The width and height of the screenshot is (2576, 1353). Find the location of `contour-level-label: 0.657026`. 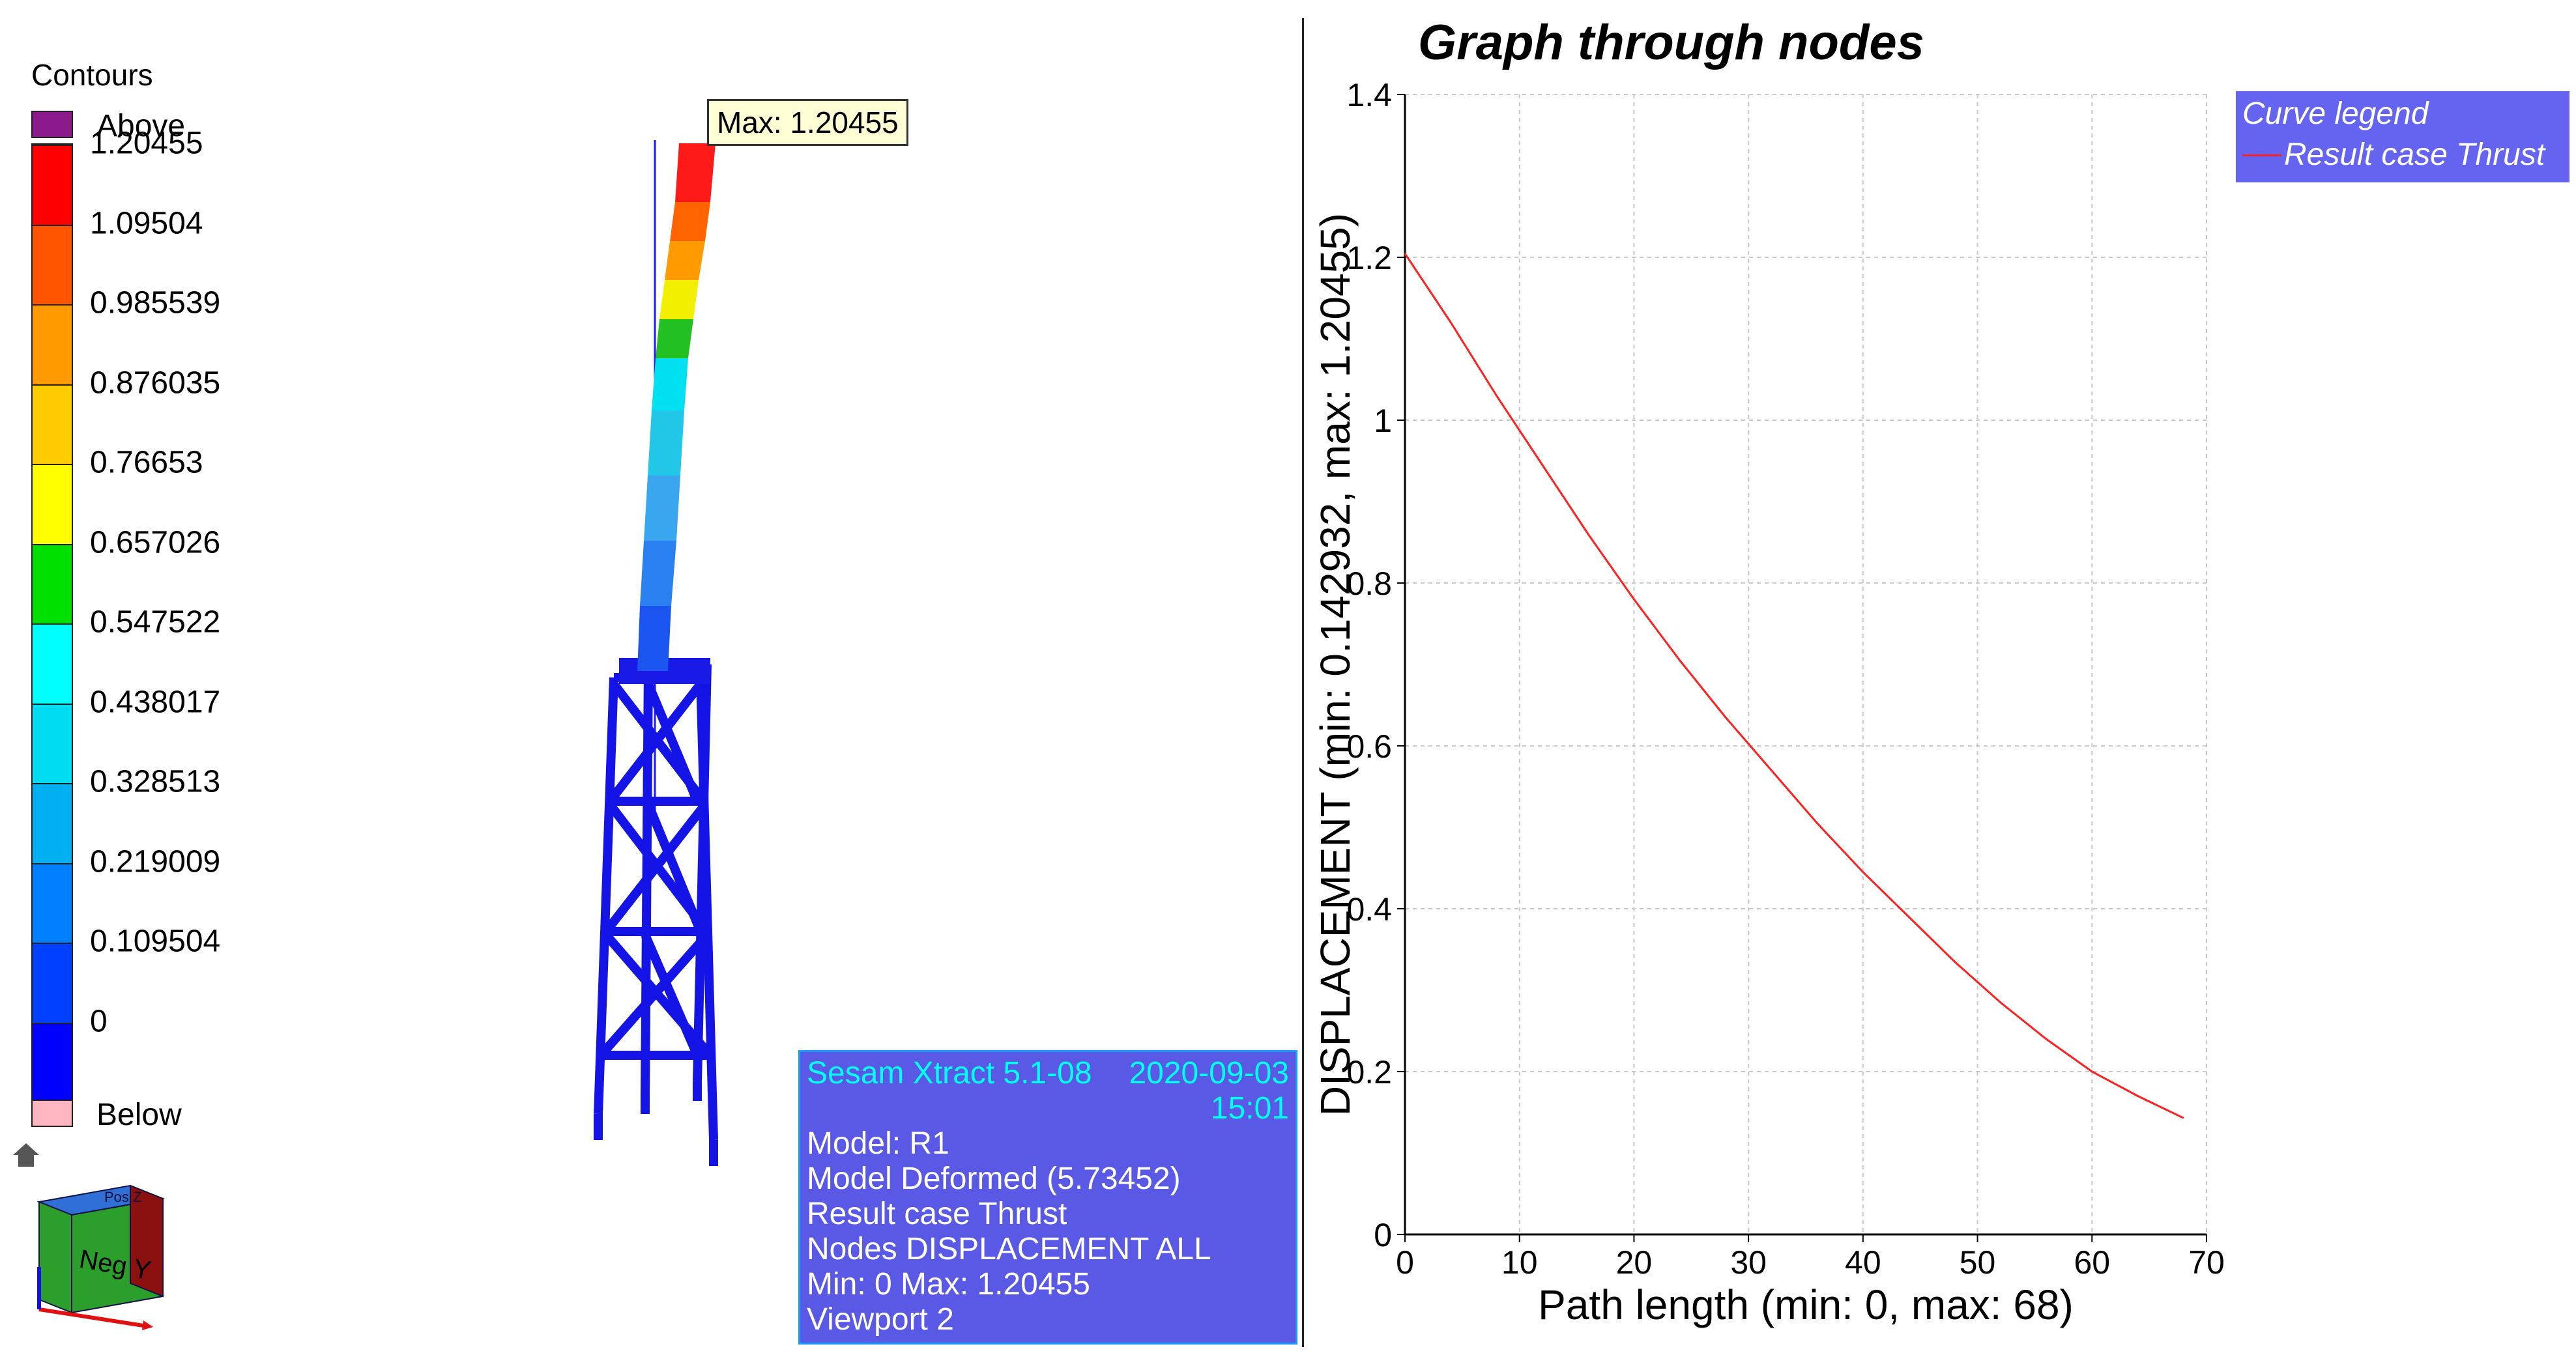

contour-level-label: 0.657026 is located at coordinates (155, 542).